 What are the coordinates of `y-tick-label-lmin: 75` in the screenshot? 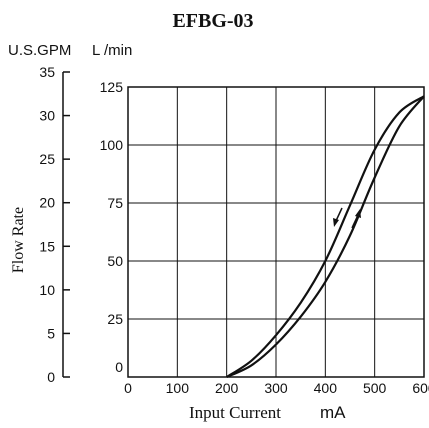 It's located at (115, 203).